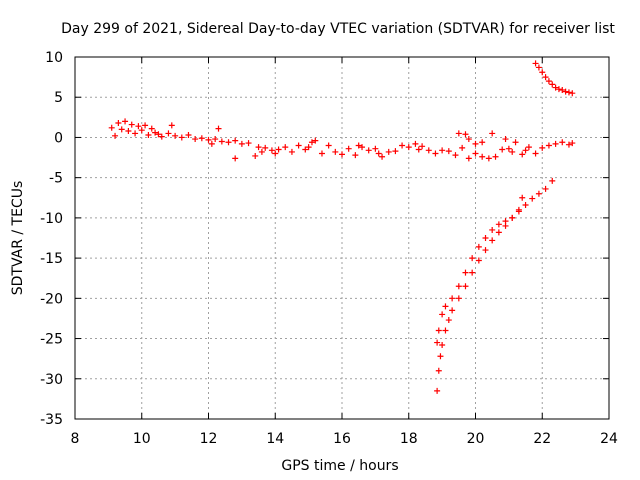 The height and width of the screenshot is (480, 640). Describe the element at coordinates (142, 439) in the screenshot. I see `x-tick-label: 10` at that location.